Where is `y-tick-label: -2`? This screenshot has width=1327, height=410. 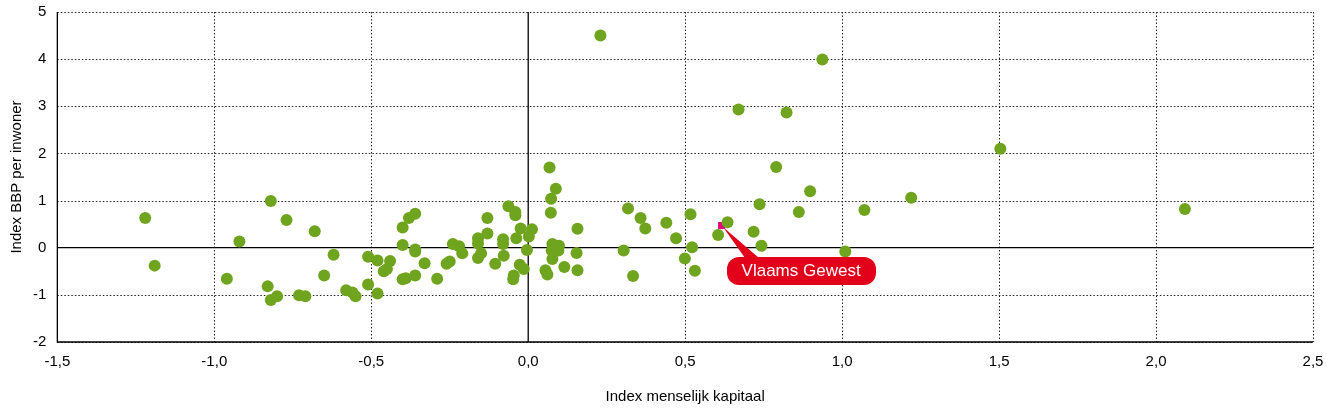
y-tick-label: -2 is located at coordinates (39, 341).